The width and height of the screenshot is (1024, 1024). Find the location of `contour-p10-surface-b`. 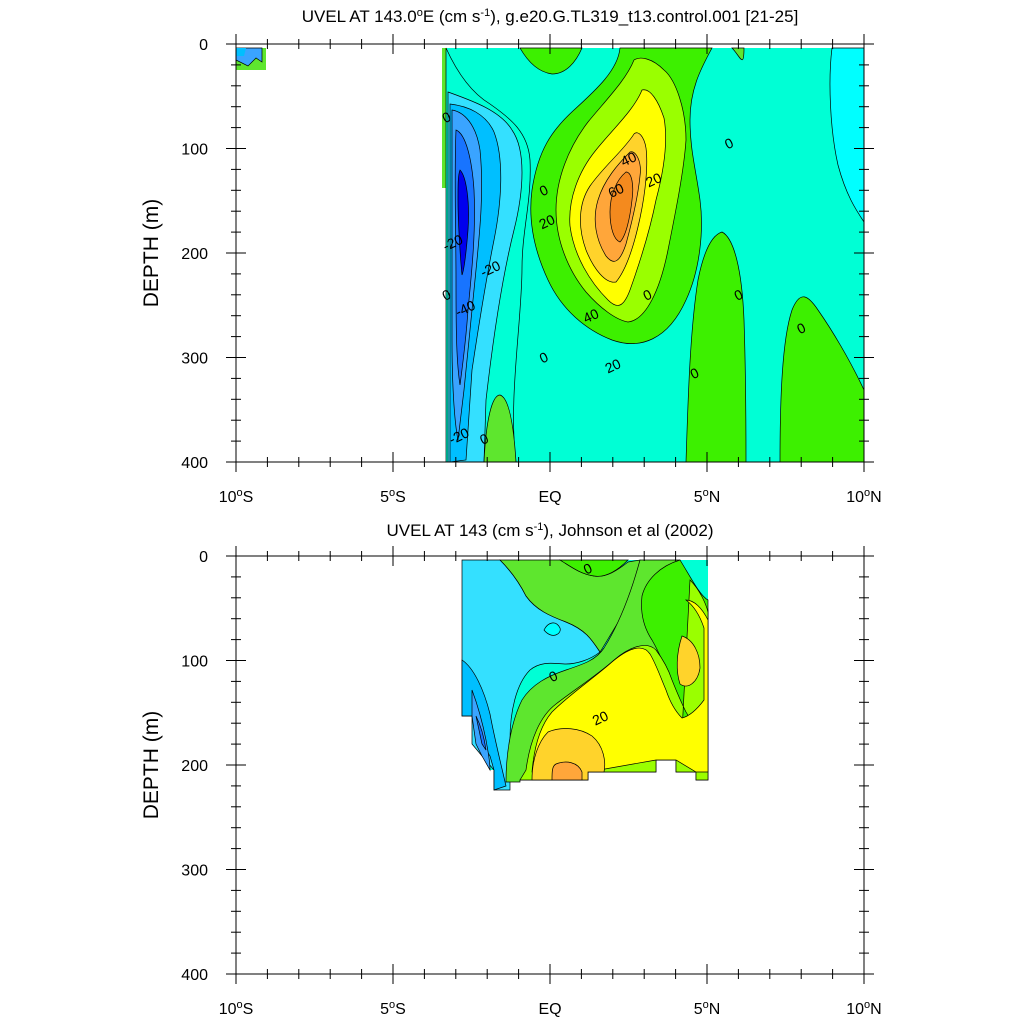

contour-p10-surface-b is located at coordinates (738, 54).